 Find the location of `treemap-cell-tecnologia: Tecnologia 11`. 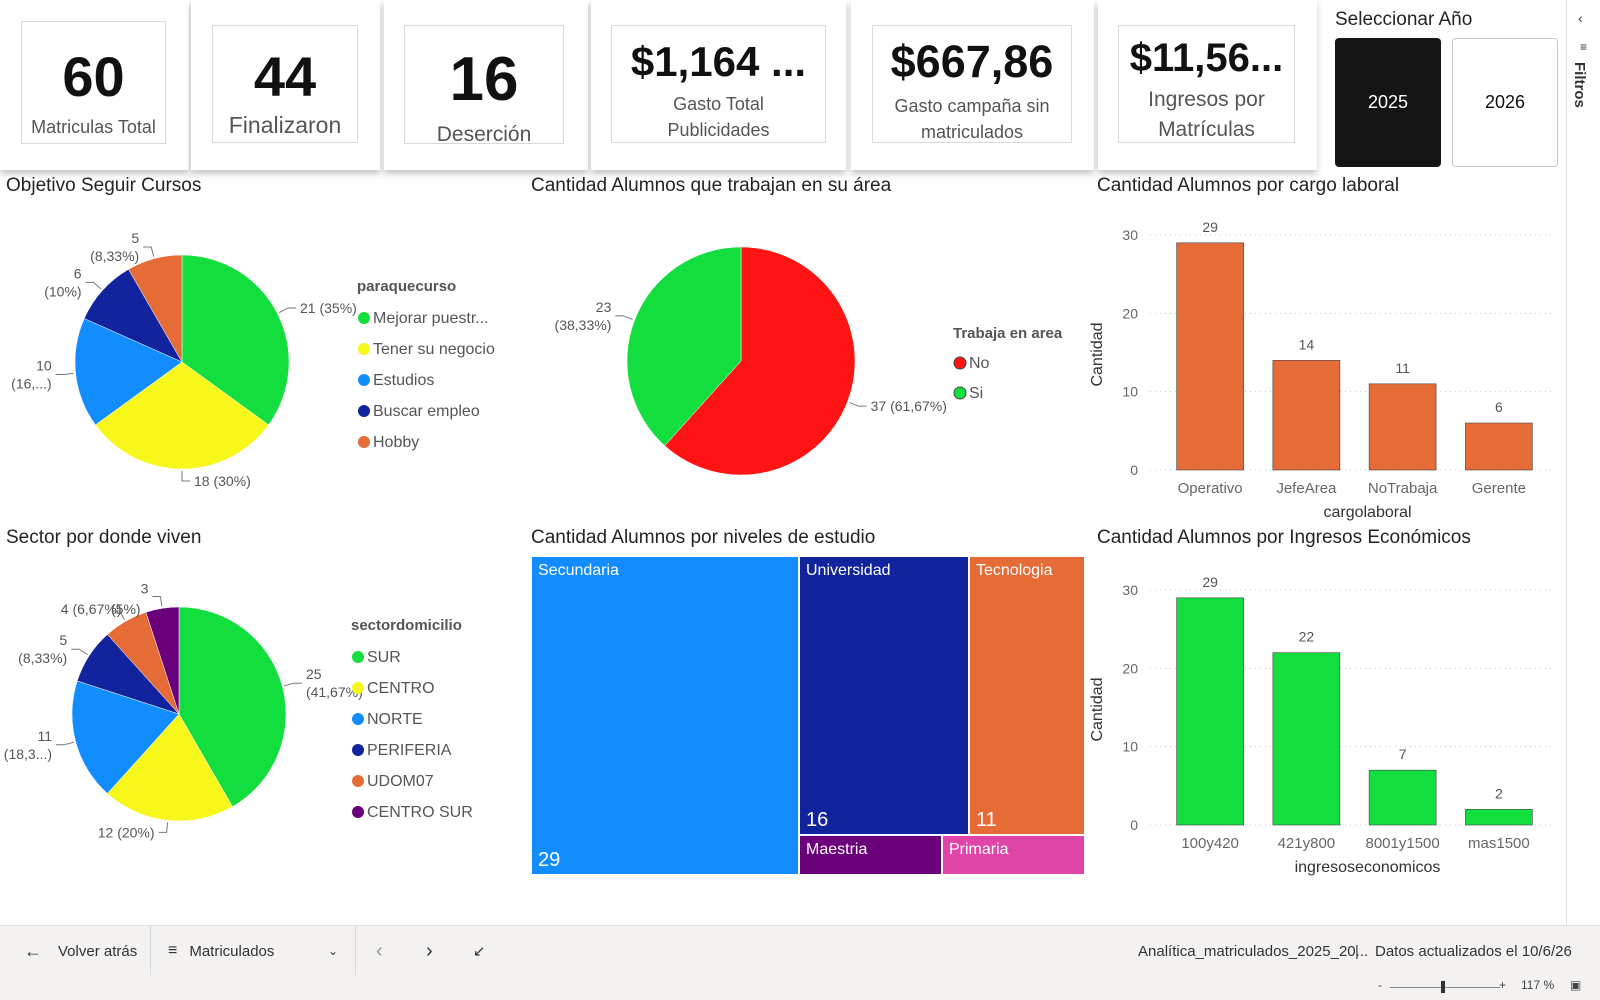

treemap-cell-tecnologia: Tecnologia 11 is located at coordinates (1027, 695).